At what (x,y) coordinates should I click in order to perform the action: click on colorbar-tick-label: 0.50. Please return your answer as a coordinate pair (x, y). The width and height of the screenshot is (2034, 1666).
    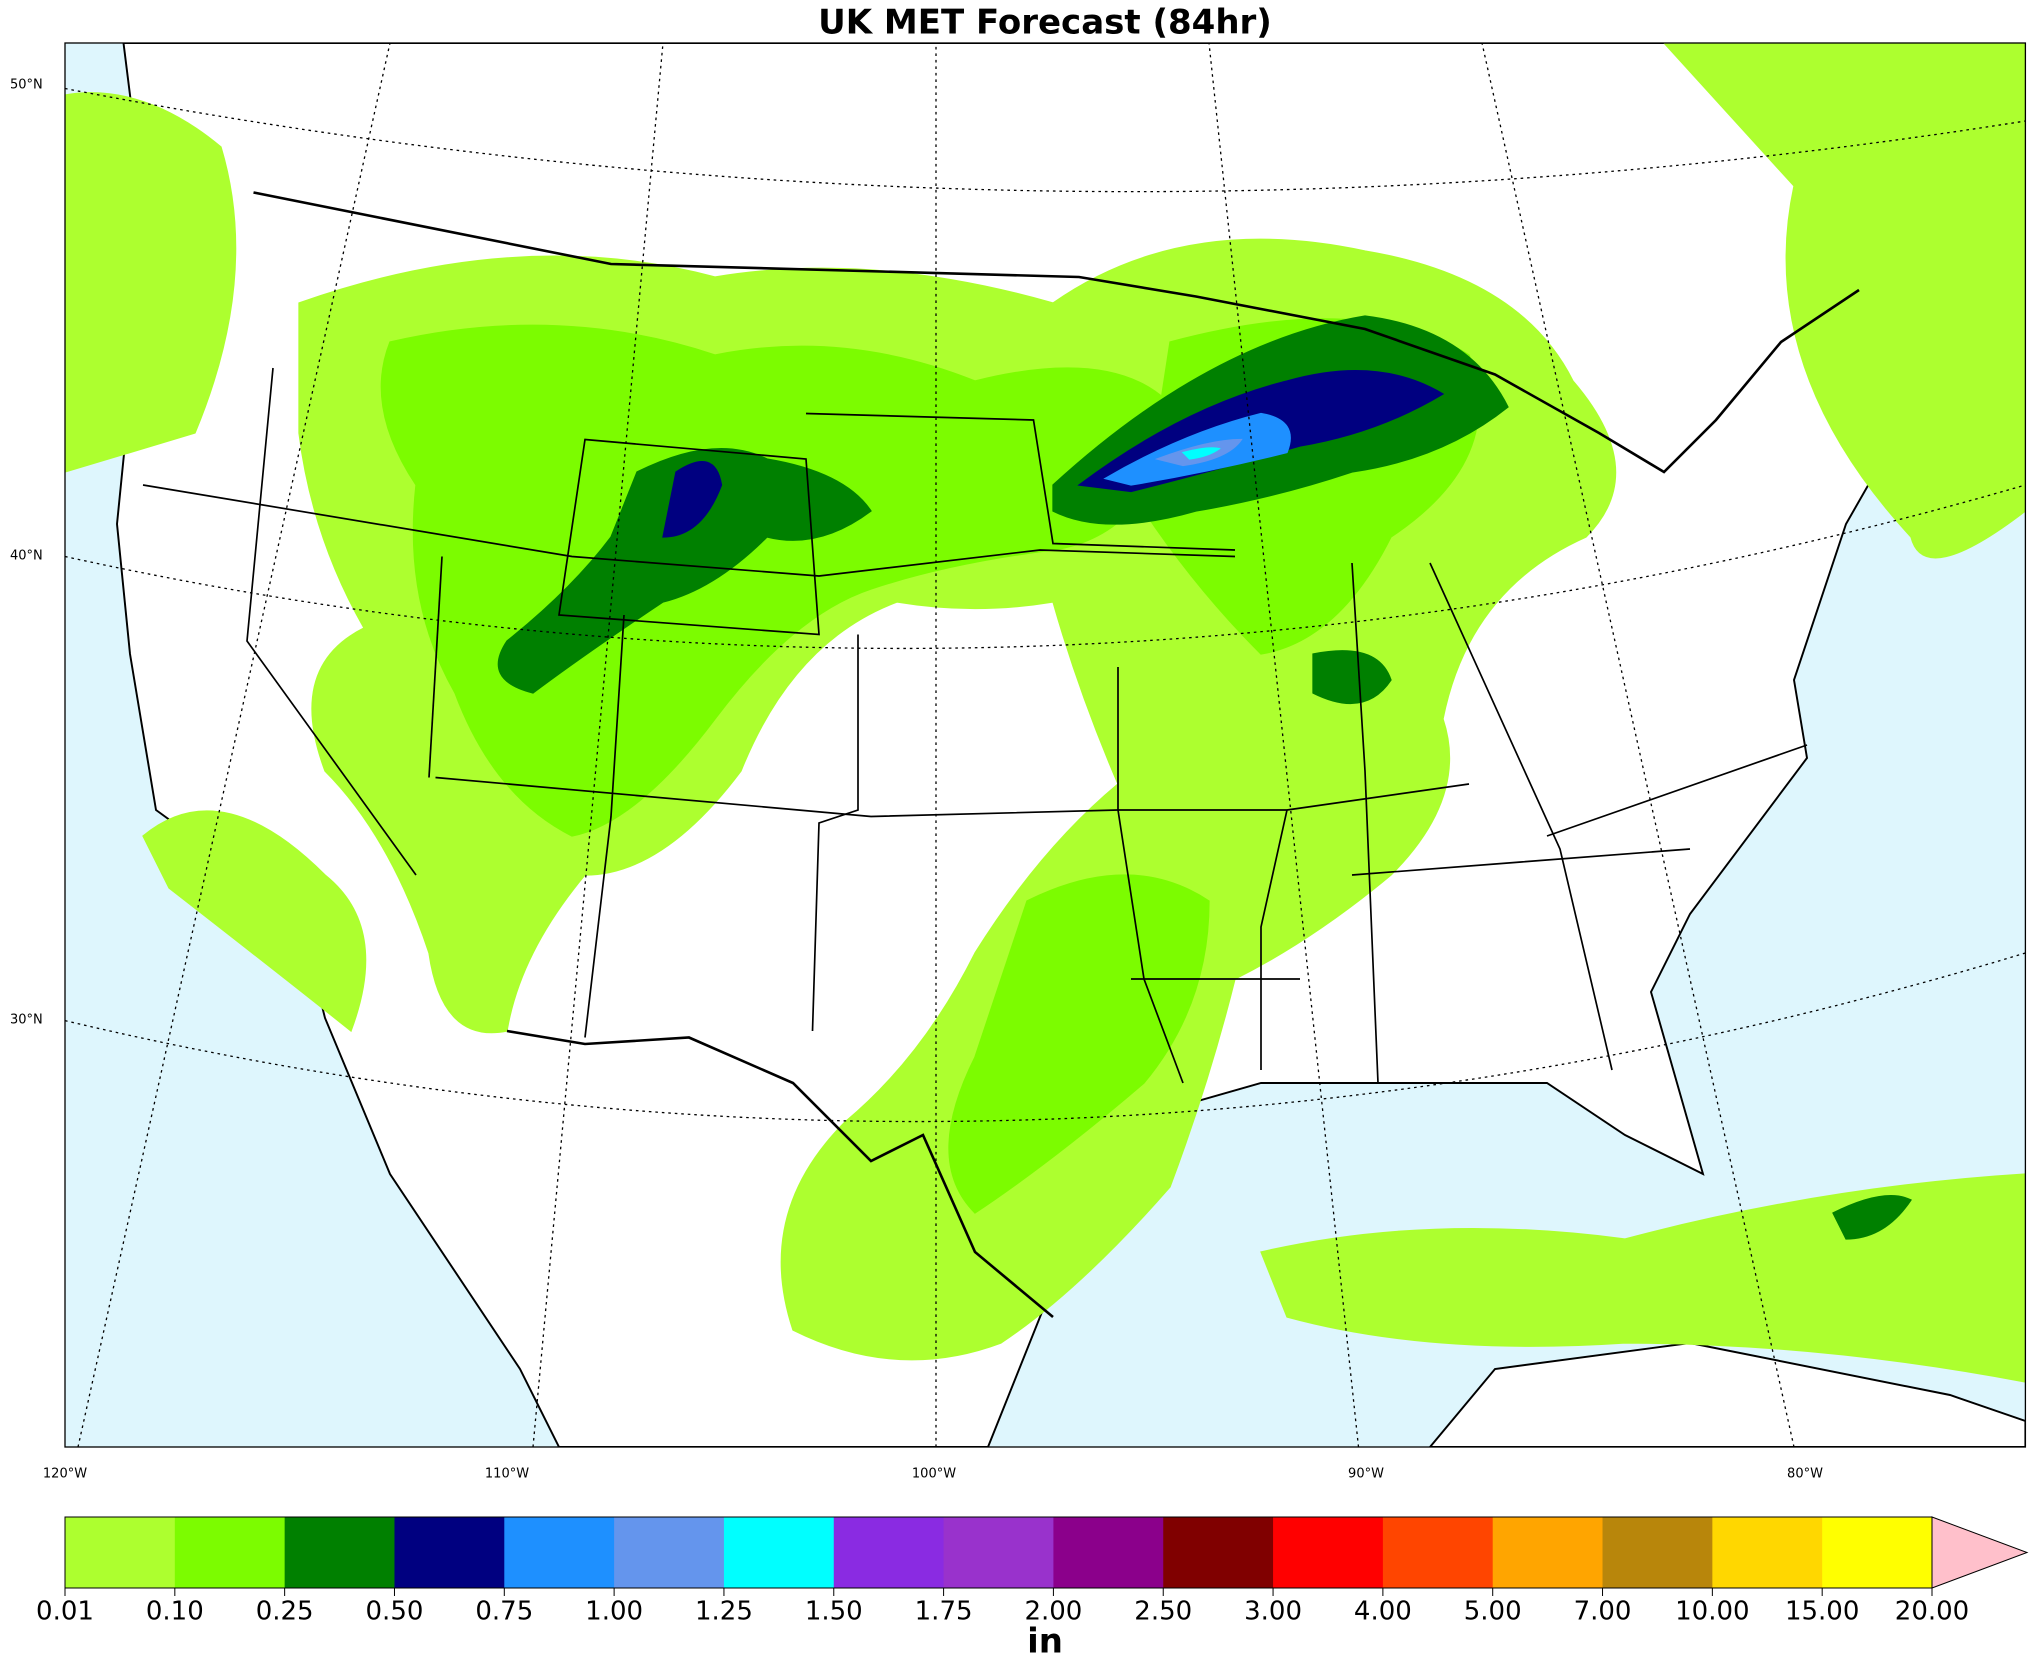
    Looking at the image, I should click on (395, 1612).